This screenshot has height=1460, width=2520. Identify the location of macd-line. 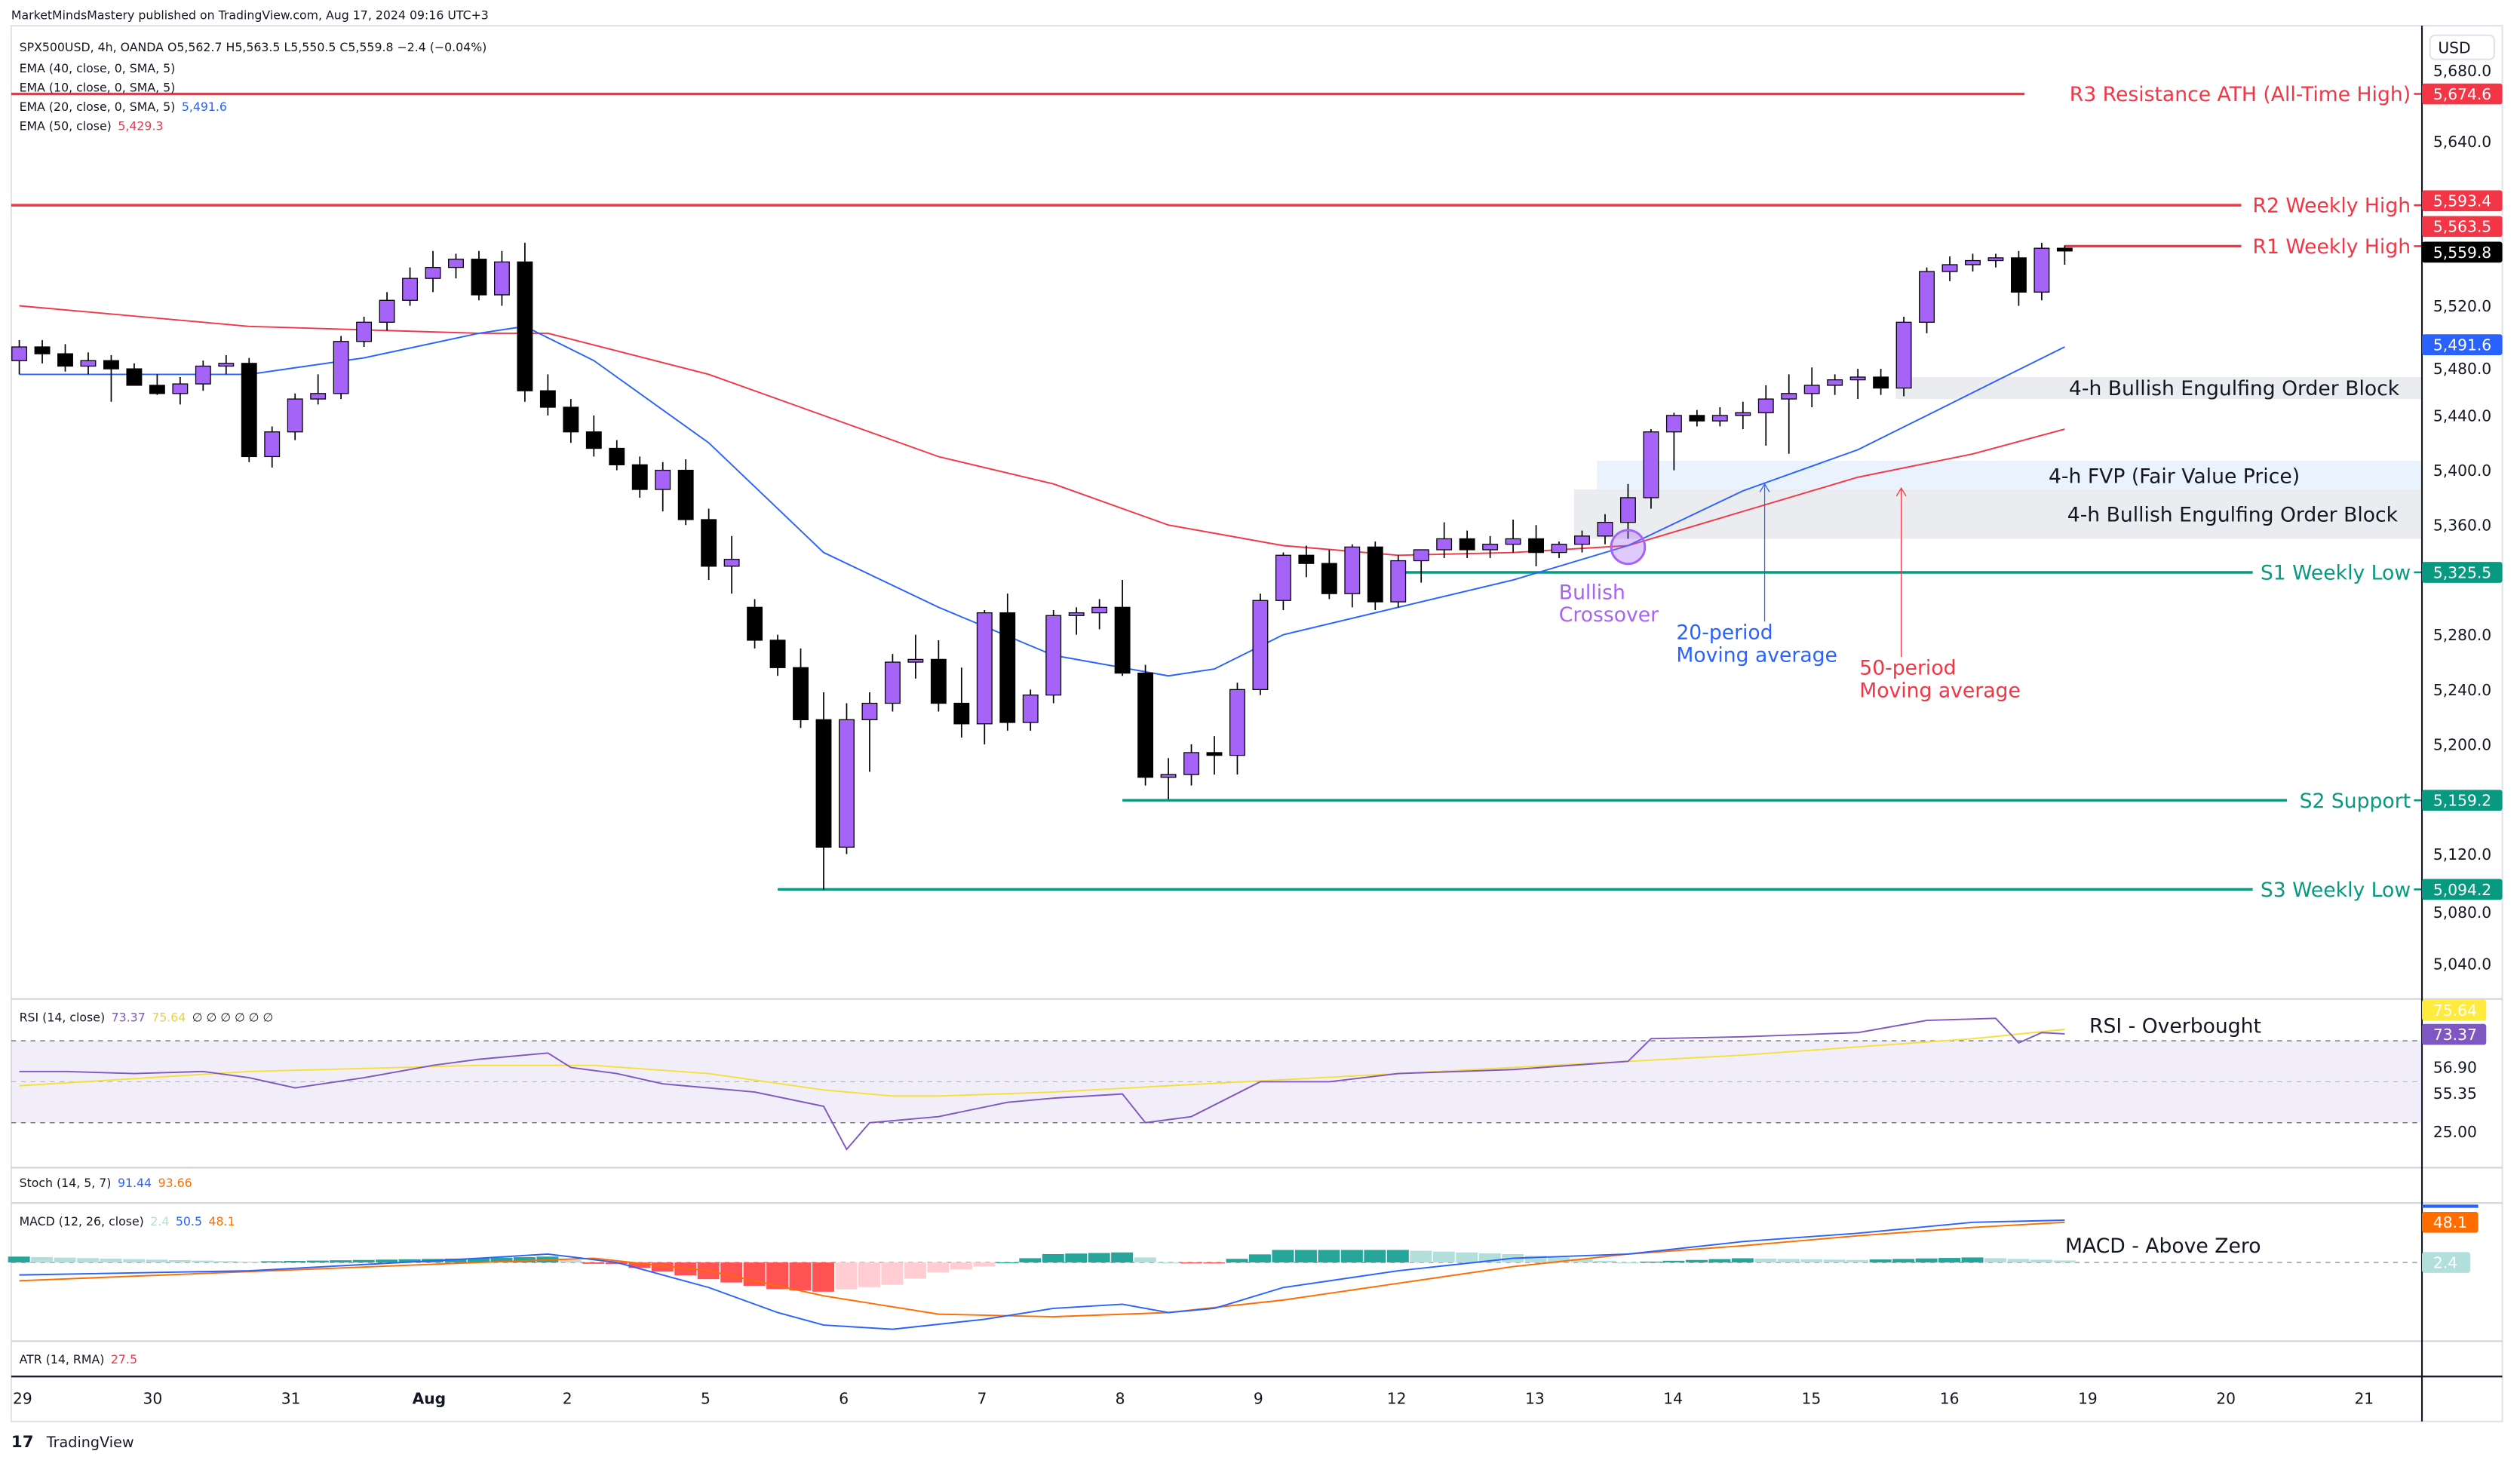
(1042, 1274).